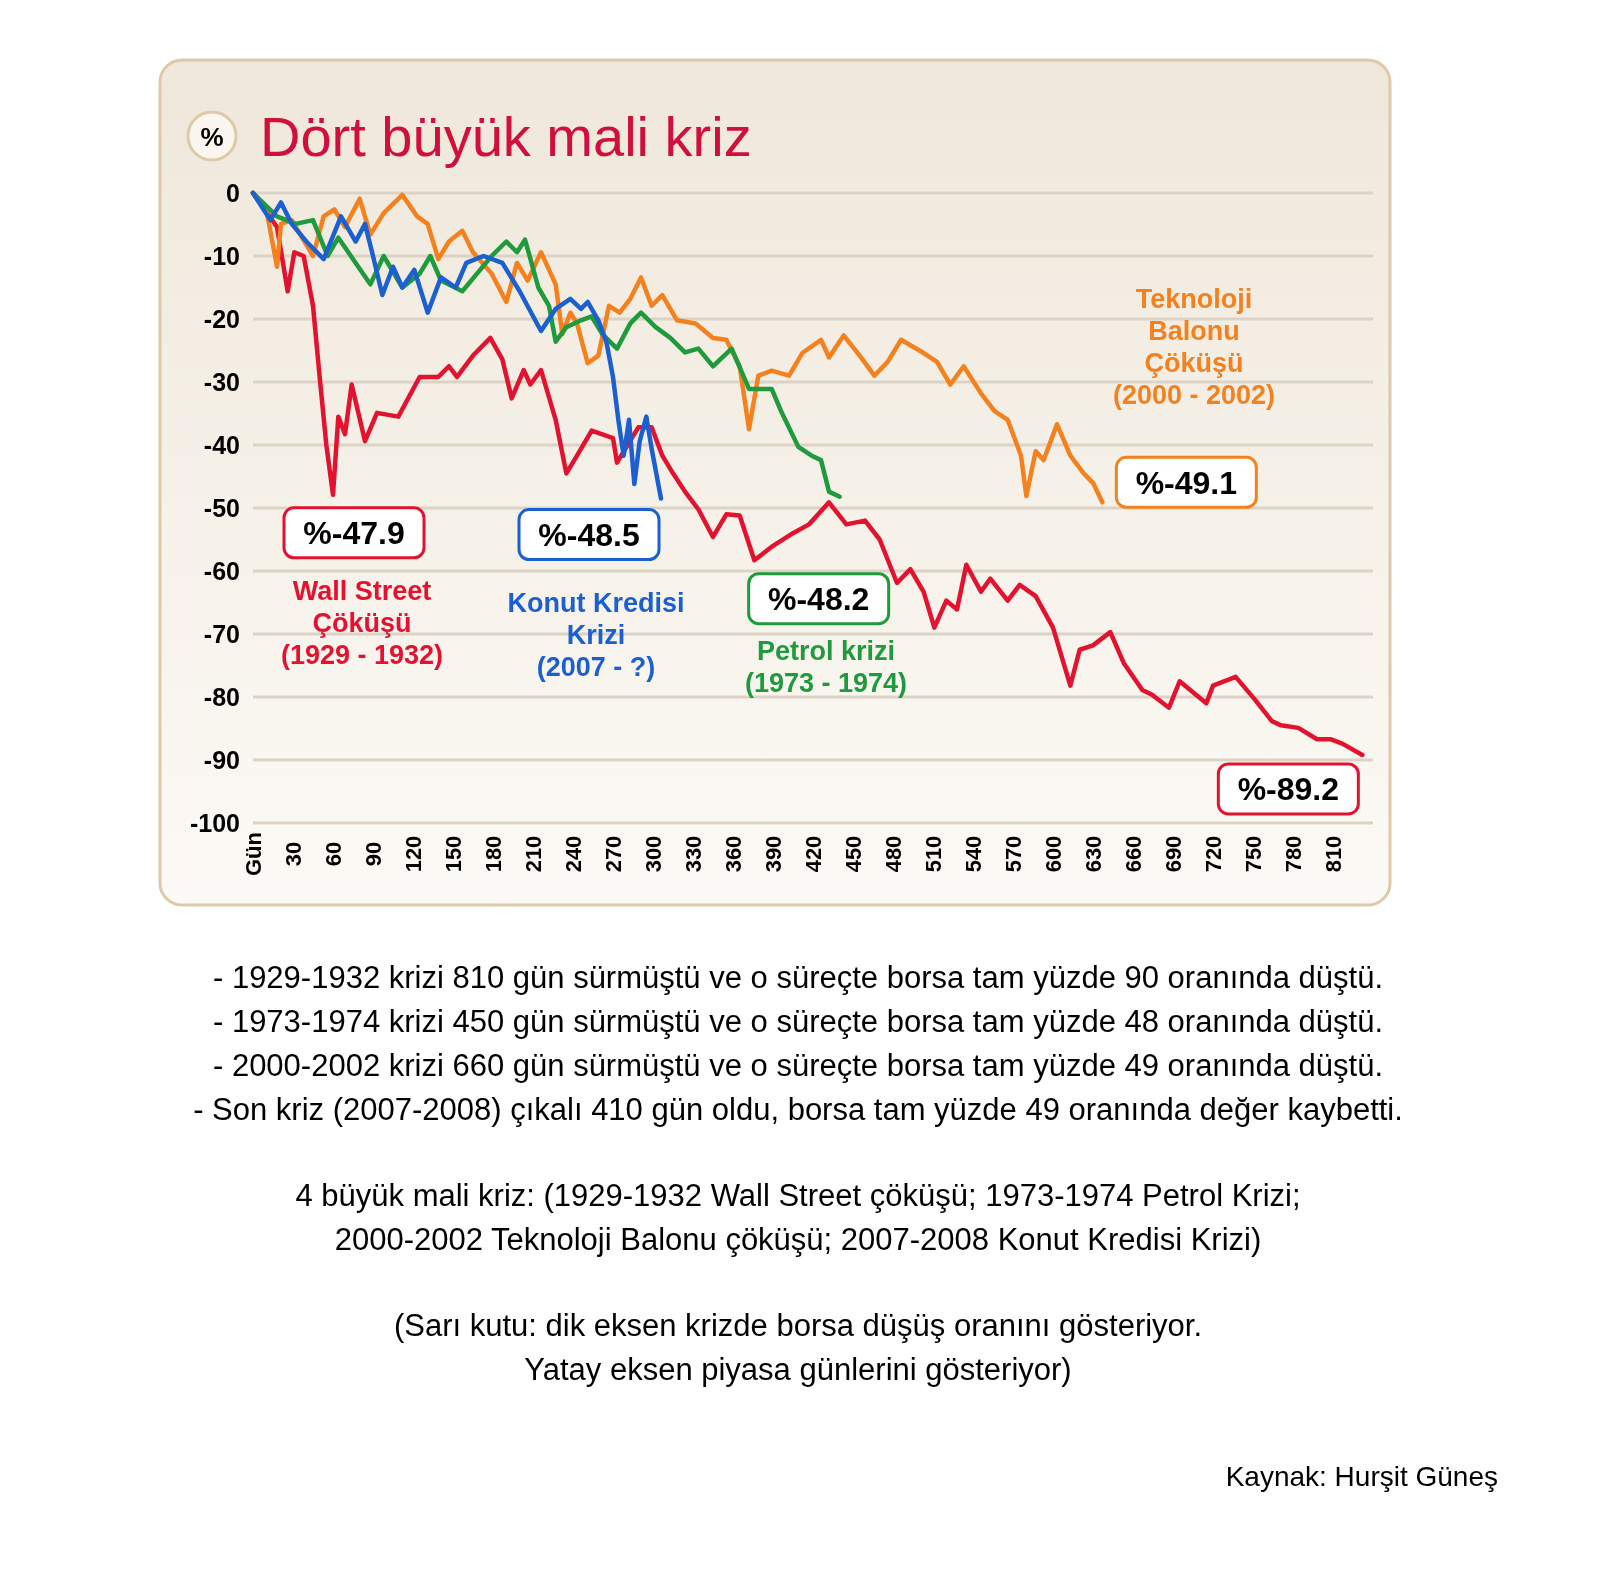  I want to click on y-tick-label: -100, so click(214, 822).